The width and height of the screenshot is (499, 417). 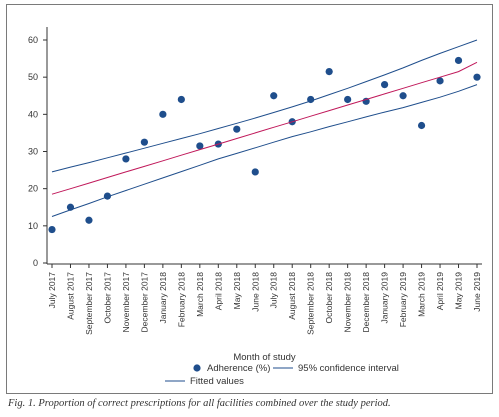 What do you see at coordinates (385, 298) in the screenshot?
I see `x-tick-label: January 2019` at bounding box center [385, 298].